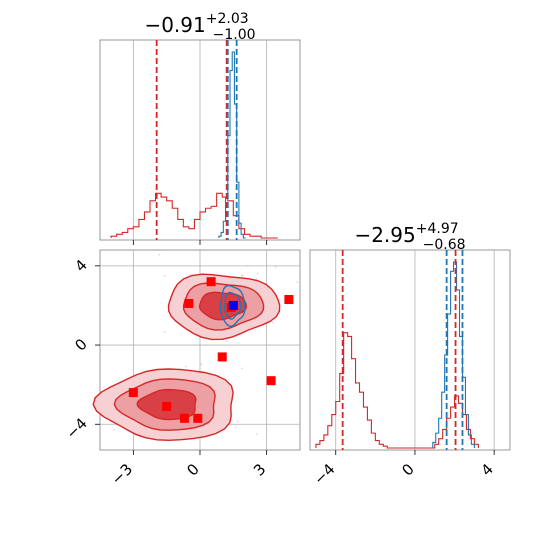 The height and width of the screenshot is (550, 550). What do you see at coordinates (211, 350) in the screenshot?
I see `joint-points` at bounding box center [211, 350].